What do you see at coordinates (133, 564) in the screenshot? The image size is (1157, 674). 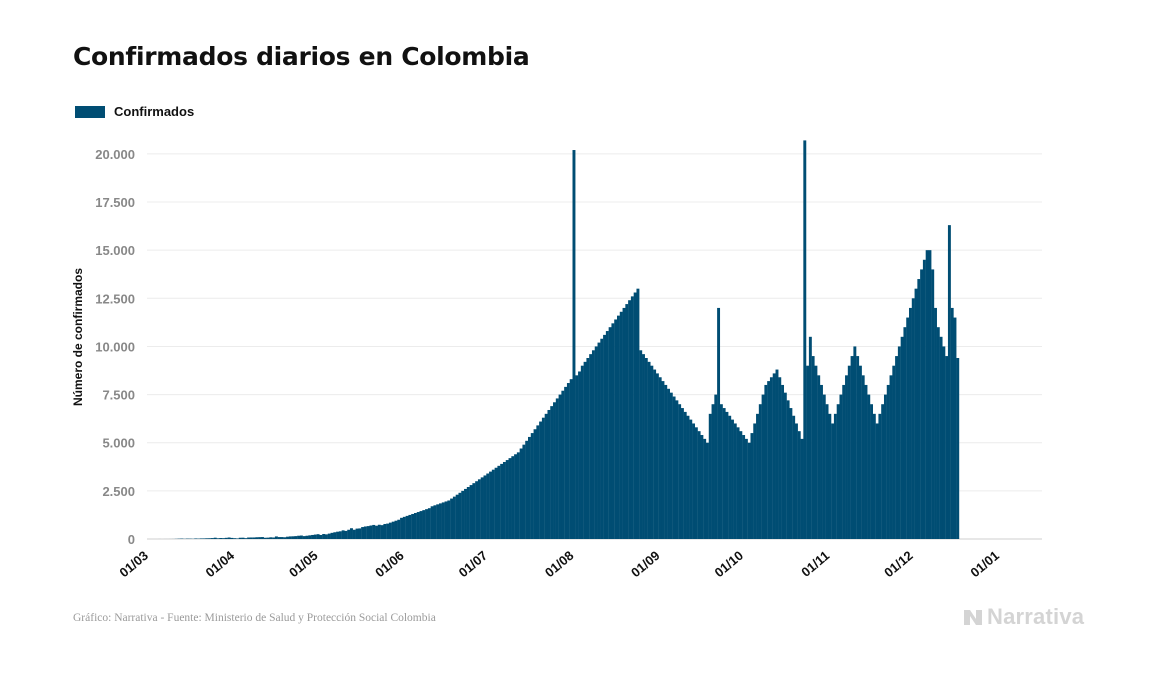 I see `x-tick-label: 01/03` at bounding box center [133, 564].